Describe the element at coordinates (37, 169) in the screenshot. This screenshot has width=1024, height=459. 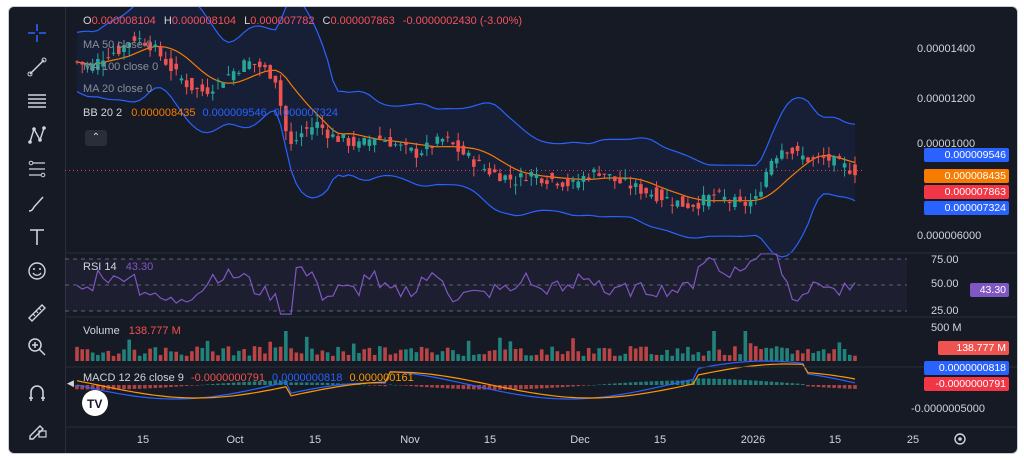
I see `fib-icon` at that location.